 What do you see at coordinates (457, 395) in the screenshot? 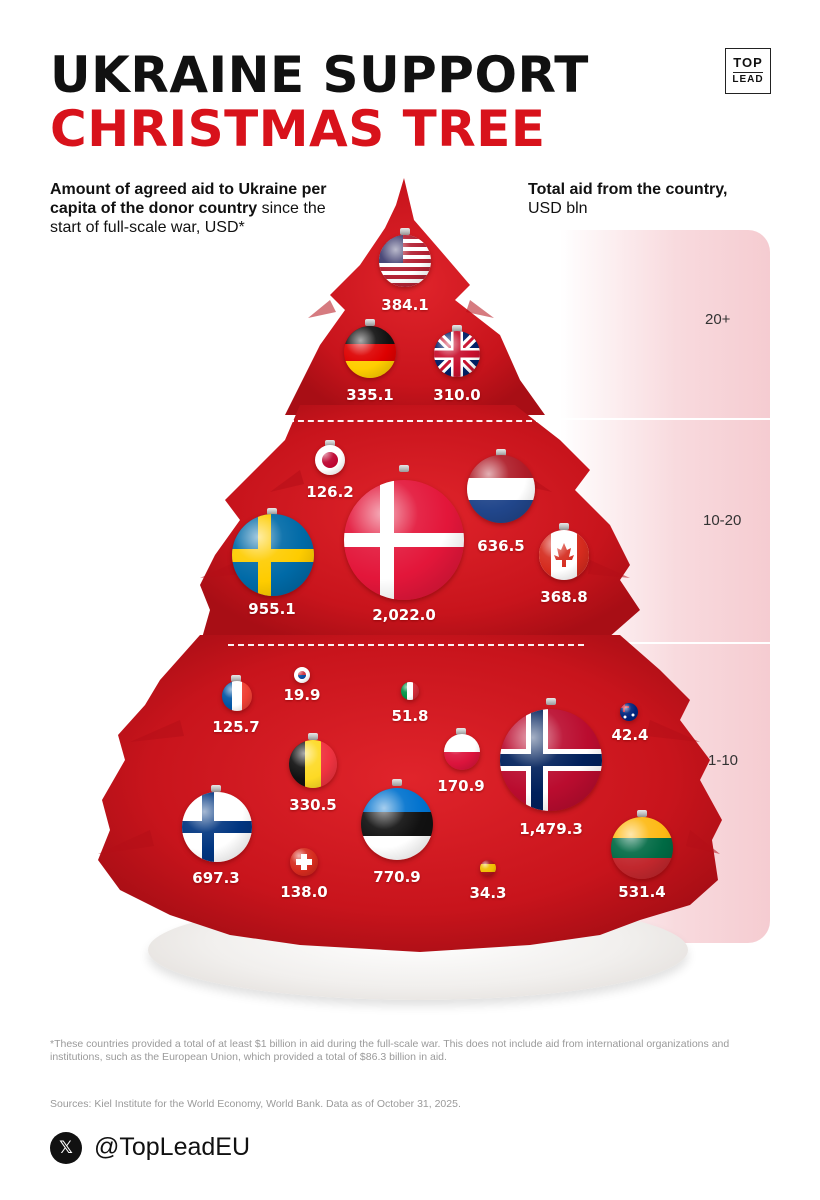
I see `ornament-value: 310.0` at bounding box center [457, 395].